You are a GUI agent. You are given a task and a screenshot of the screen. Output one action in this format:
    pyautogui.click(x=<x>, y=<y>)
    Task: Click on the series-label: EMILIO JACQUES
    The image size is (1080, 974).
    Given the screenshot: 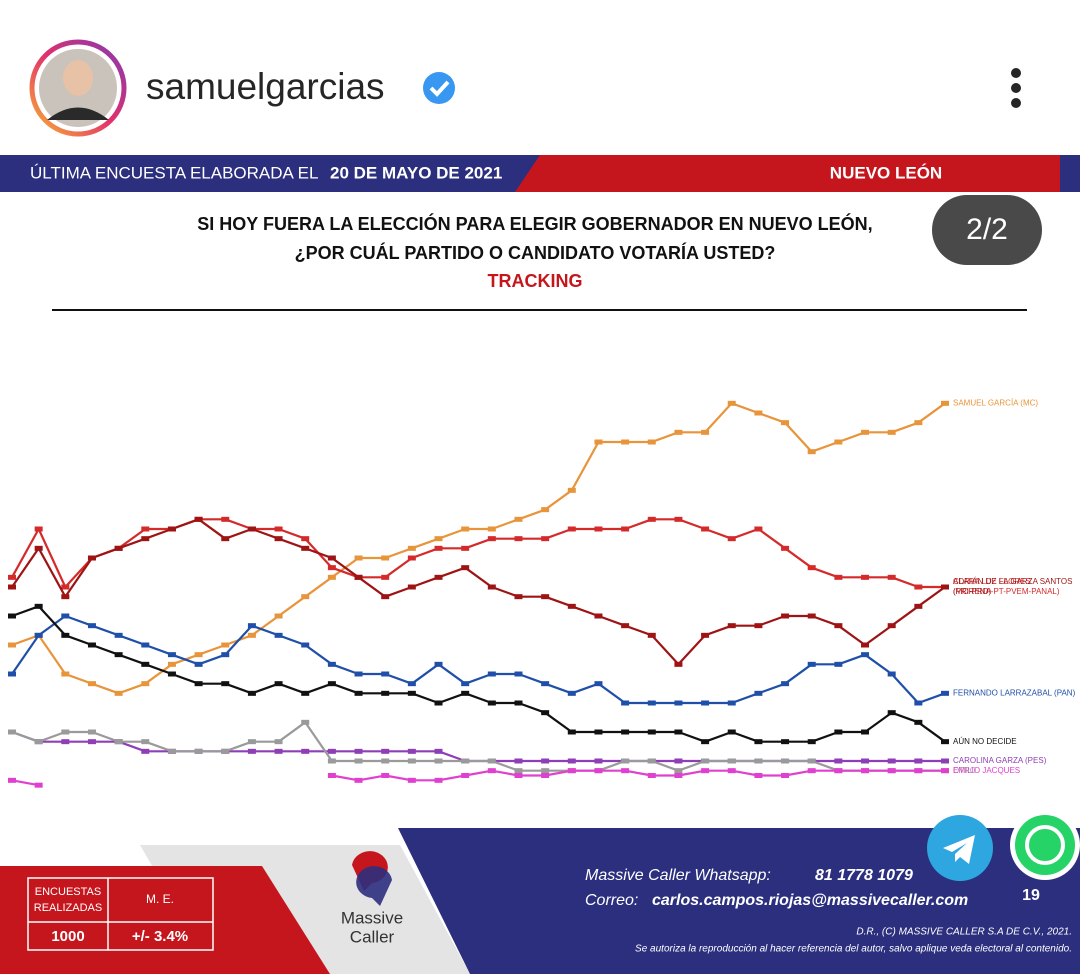 What is the action you would take?
    pyautogui.click(x=986, y=770)
    